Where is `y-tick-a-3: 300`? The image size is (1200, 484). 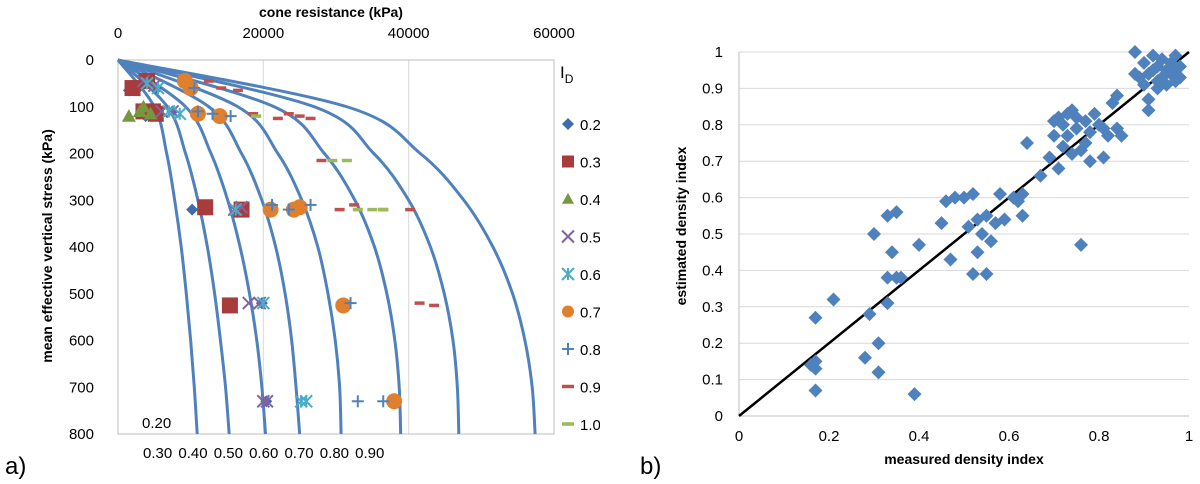
y-tick-a-3: 300 is located at coordinates (81, 200).